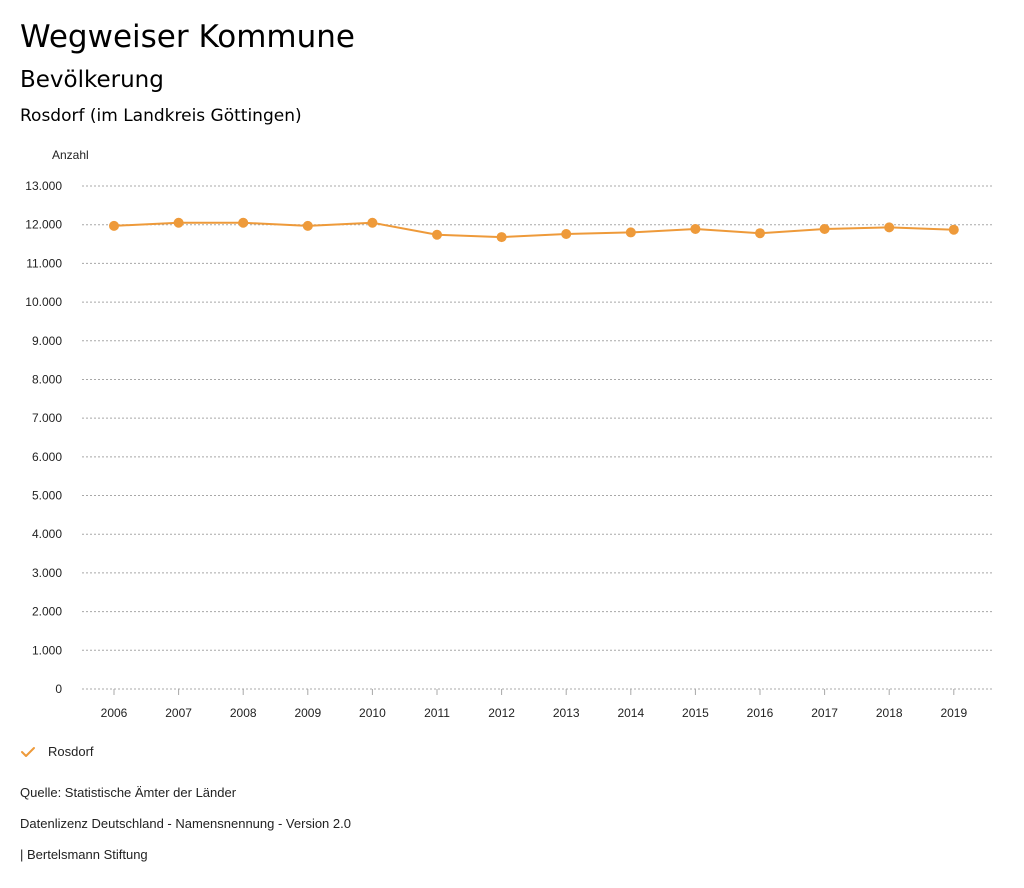 Image resolution: width=1024 pixels, height=888 pixels. I want to click on x-tick-label: 2012, so click(501, 713).